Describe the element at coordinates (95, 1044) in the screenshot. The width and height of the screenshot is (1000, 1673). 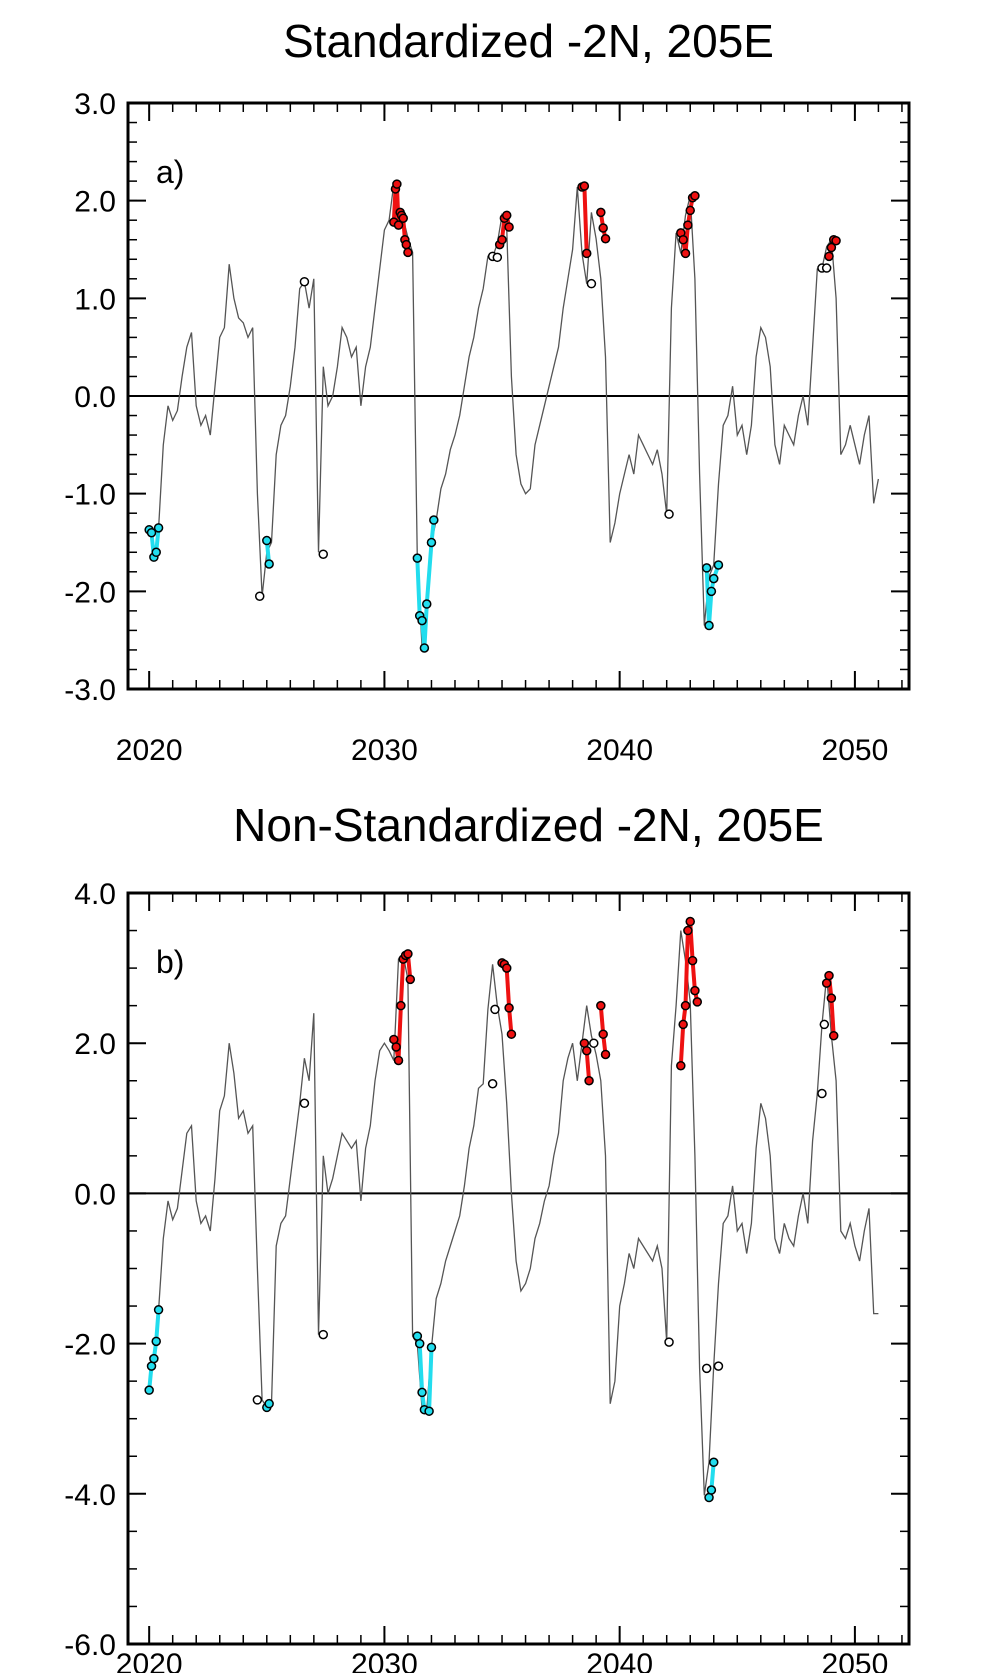
I see `y-tick-label: 2.0` at that location.